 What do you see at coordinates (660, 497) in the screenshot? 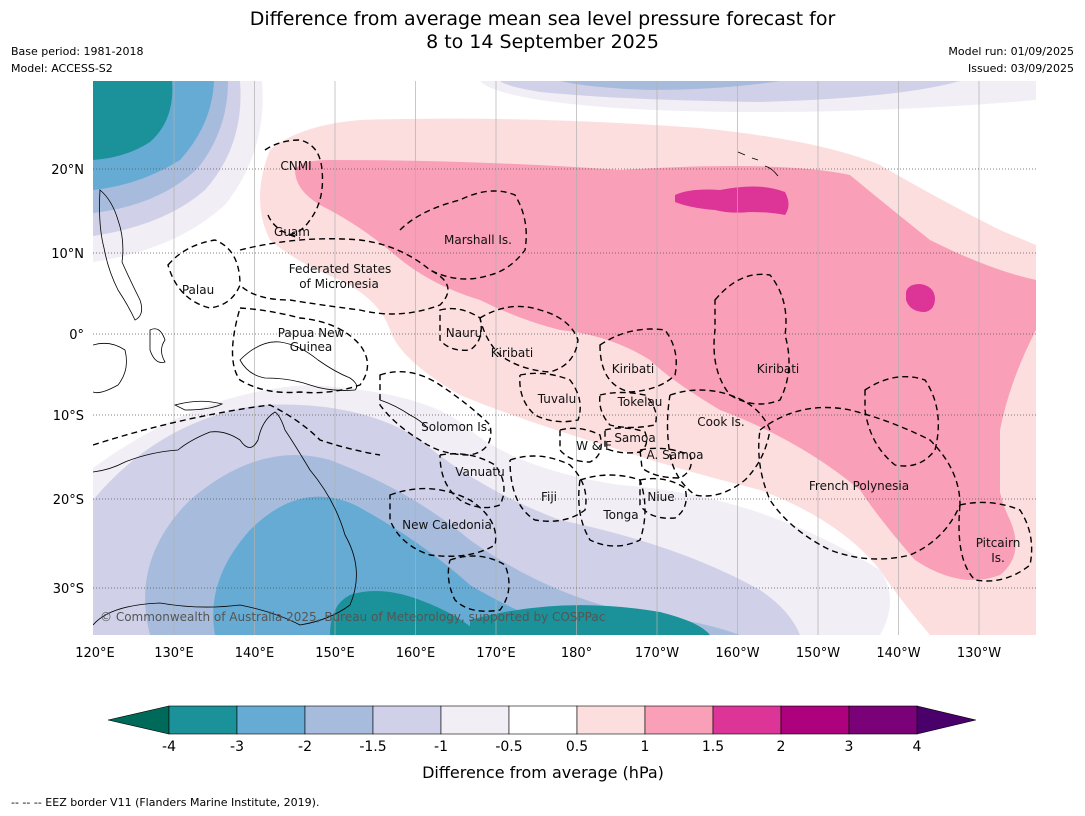
I see `label-niue: Niue` at bounding box center [660, 497].